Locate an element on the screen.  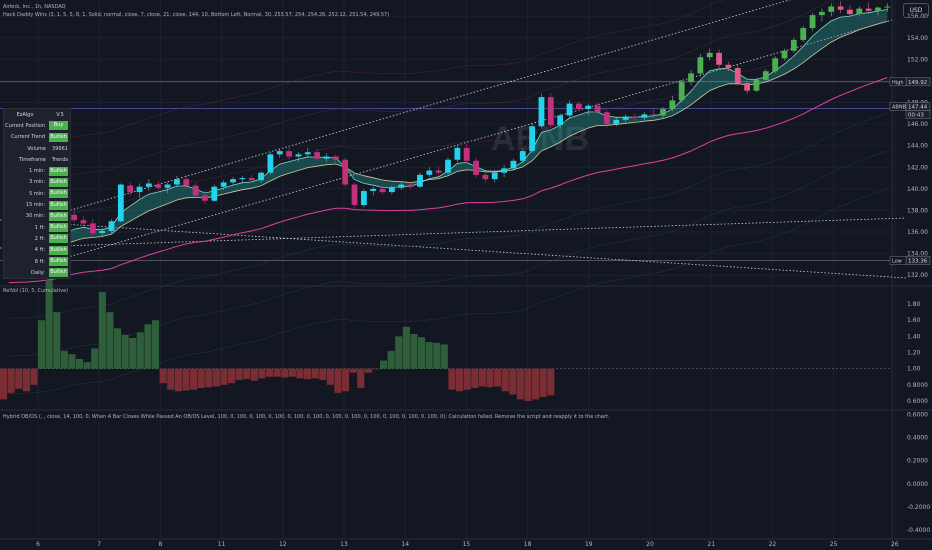
currency-button: USD is located at coordinates (916, 10).